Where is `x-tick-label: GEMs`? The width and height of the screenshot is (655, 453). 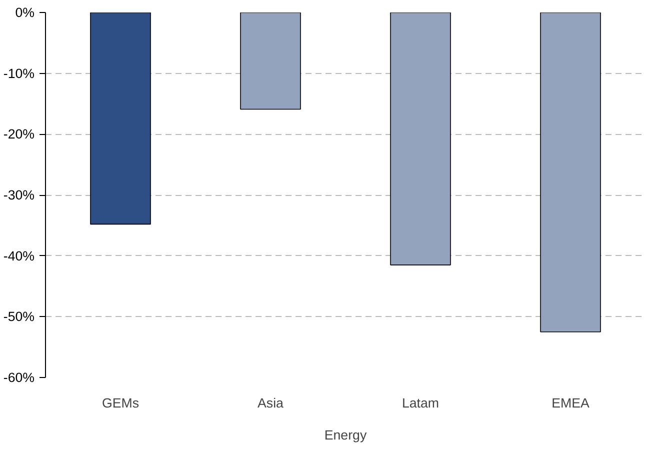
x-tick-label: GEMs is located at coordinates (121, 403).